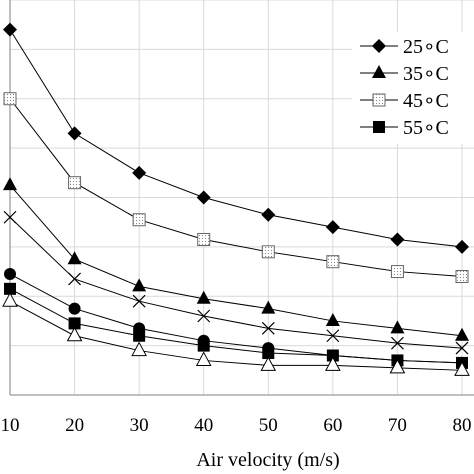 The height and width of the screenshot is (474, 474). I want to click on x-tick-label: 40, so click(203, 425).